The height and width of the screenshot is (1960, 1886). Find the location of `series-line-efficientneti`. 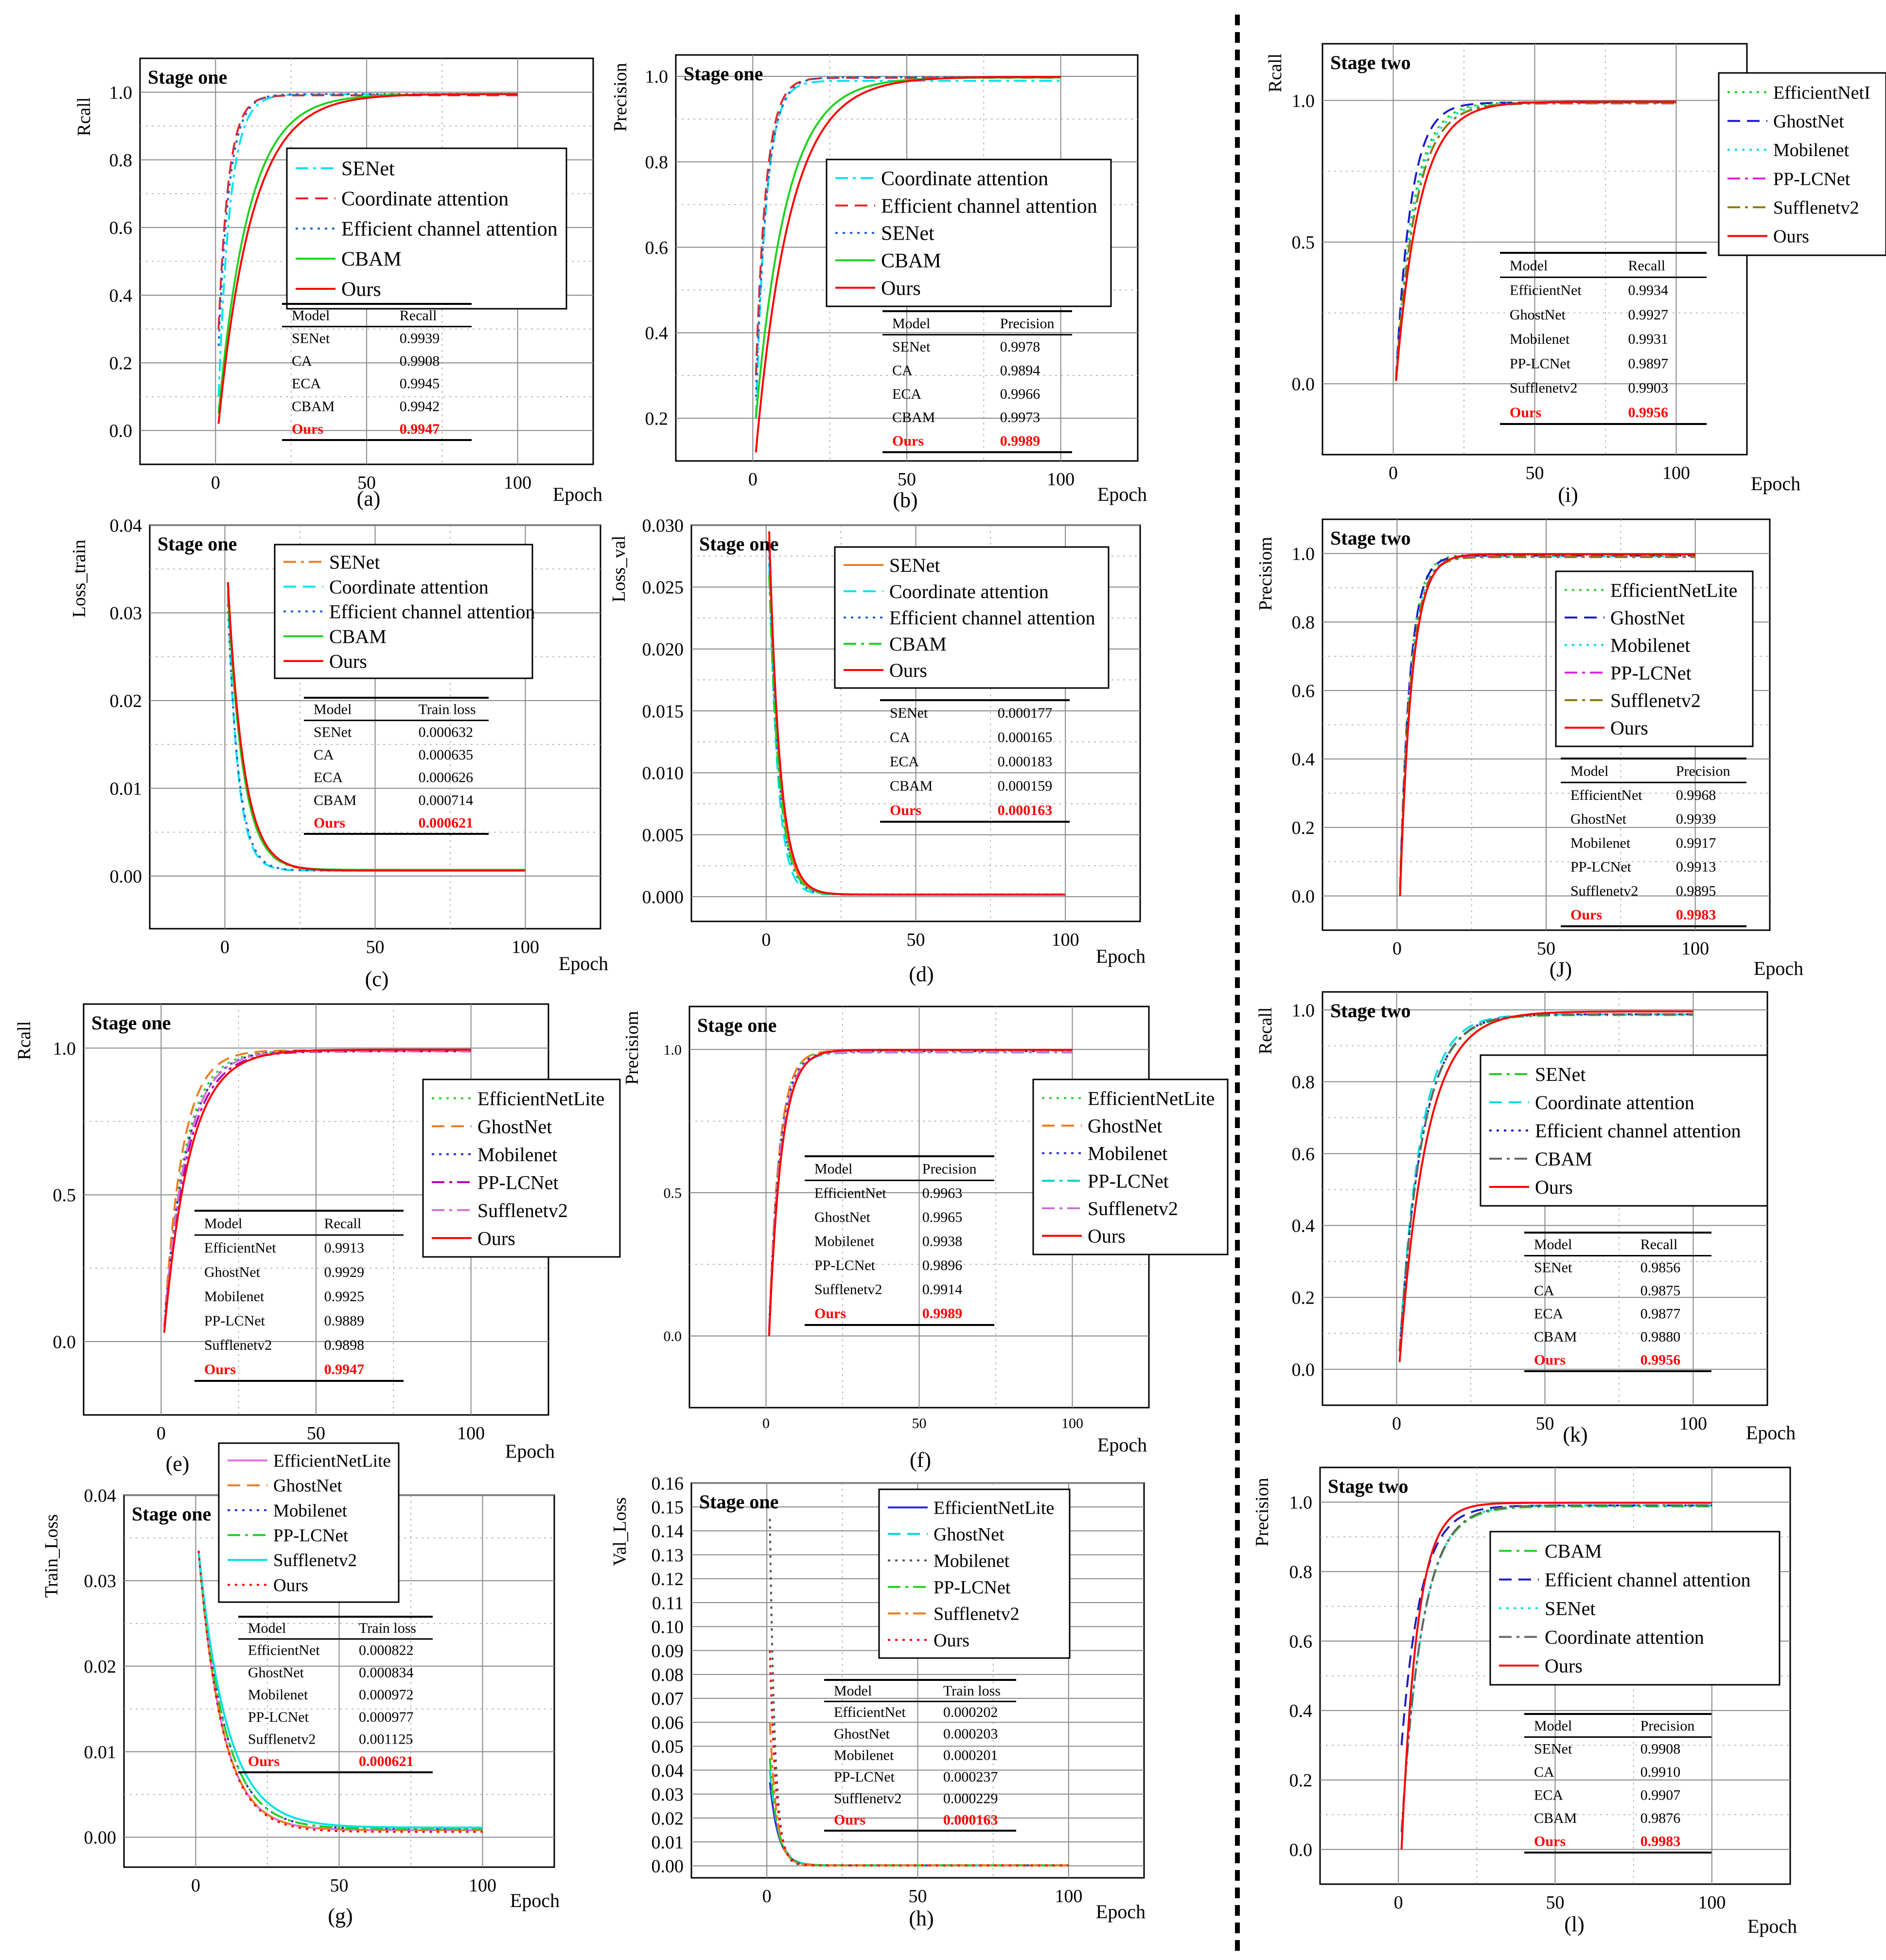

series-line-efficientneti is located at coordinates (1535, 239).